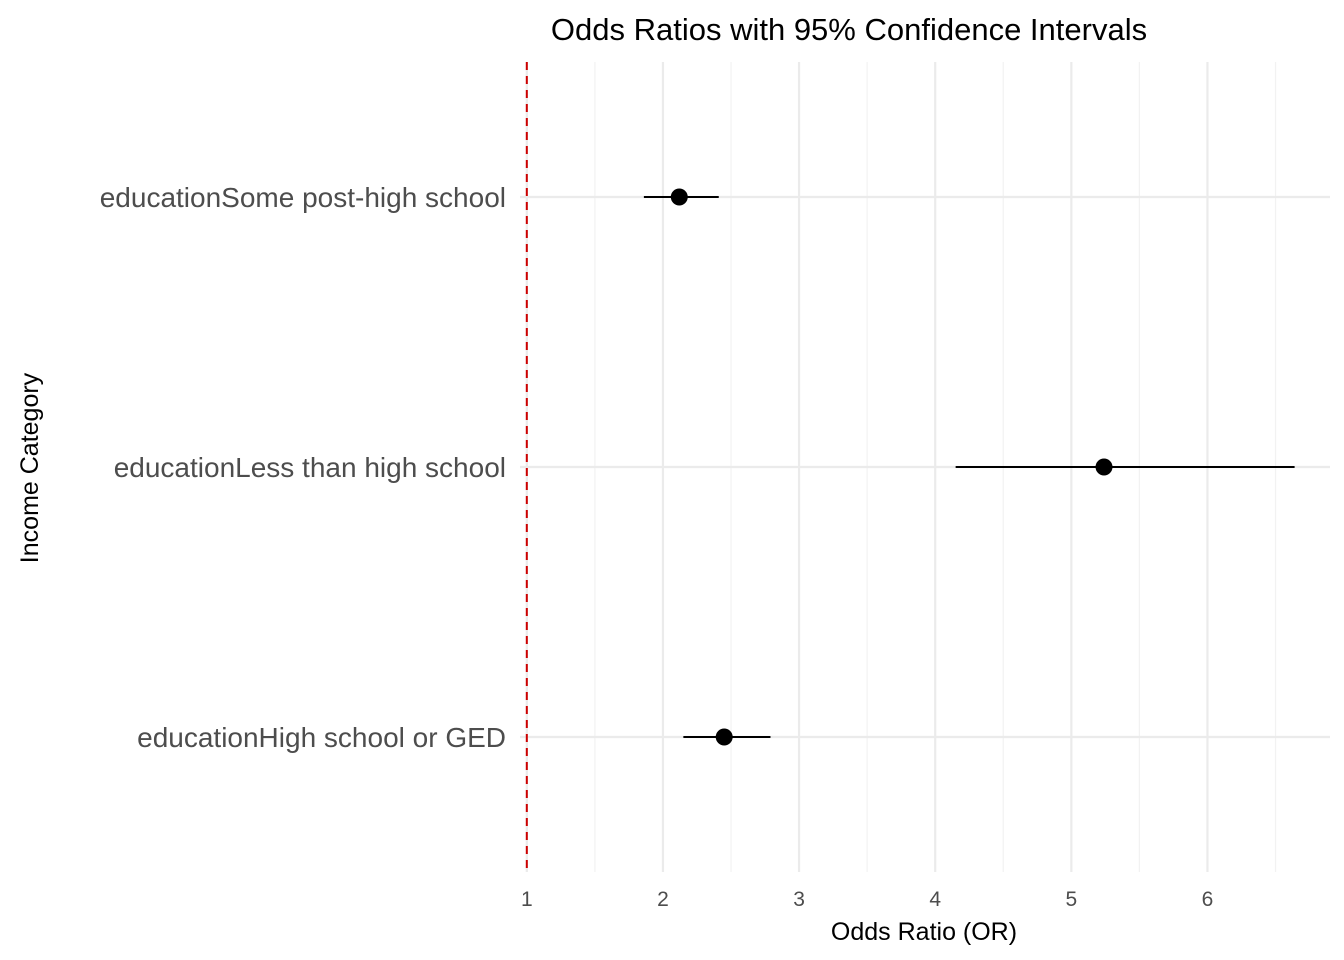 The height and width of the screenshot is (960, 1344). What do you see at coordinates (924, 932) in the screenshot?
I see `x-axis-title: Odds Ratio (OR)` at bounding box center [924, 932].